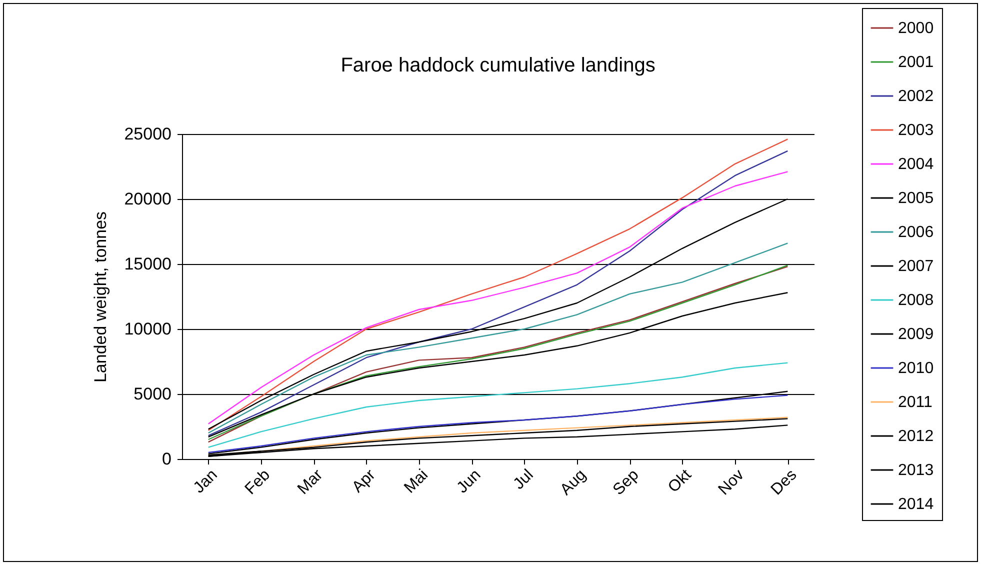 The width and height of the screenshot is (983, 567). What do you see at coordinates (573, 482) in the screenshot?
I see `x-tick-label: Aug` at bounding box center [573, 482].